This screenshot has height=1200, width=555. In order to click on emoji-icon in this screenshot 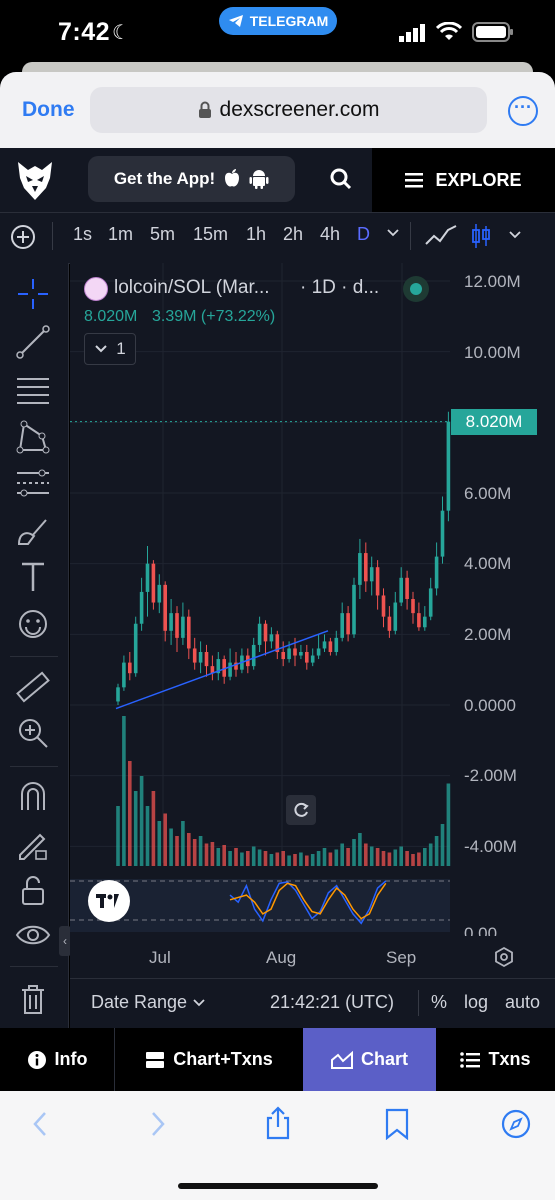, I will do `click(33, 624)`.